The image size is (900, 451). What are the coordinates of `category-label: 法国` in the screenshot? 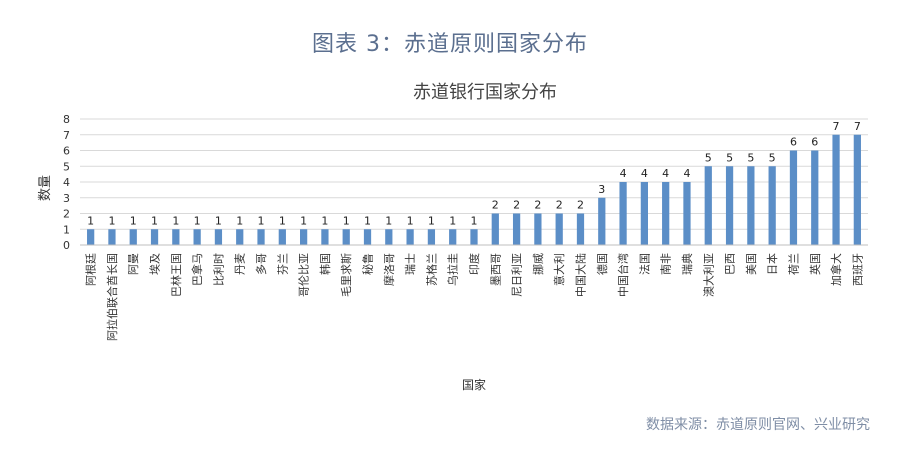 It's located at (644, 264).